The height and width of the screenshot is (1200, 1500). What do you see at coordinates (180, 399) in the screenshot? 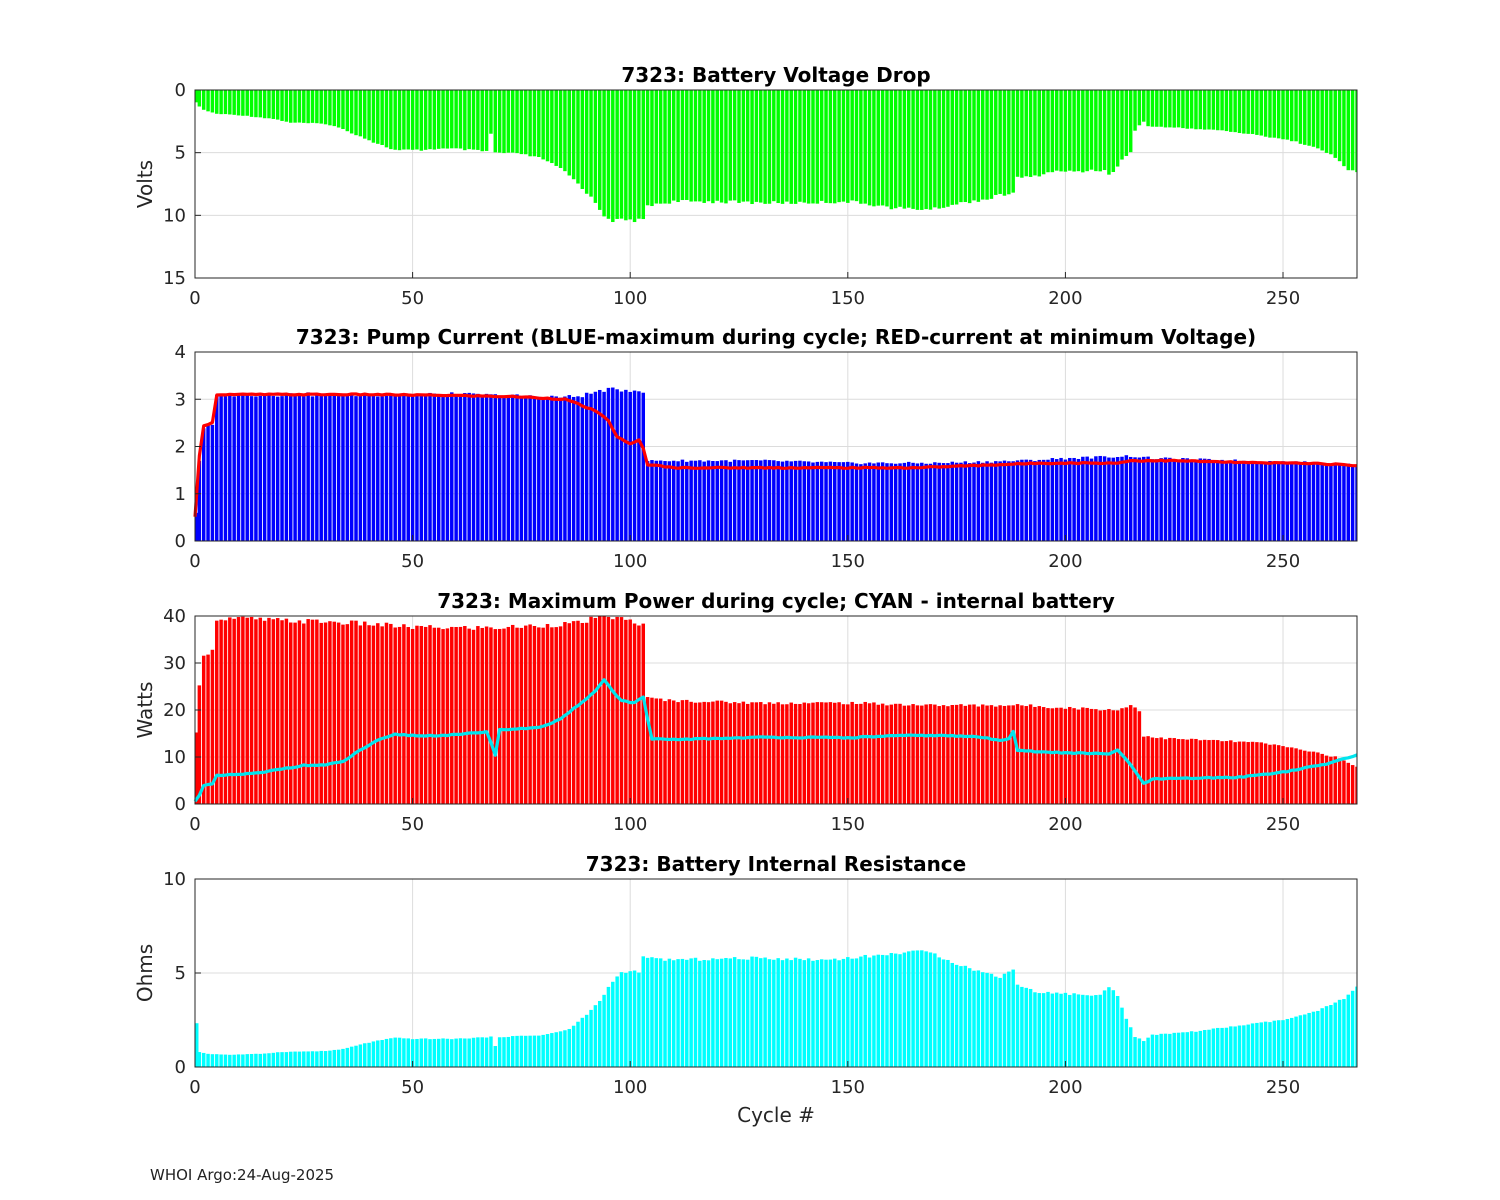
I see `y-tick-label: 3` at bounding box center [180, 399].